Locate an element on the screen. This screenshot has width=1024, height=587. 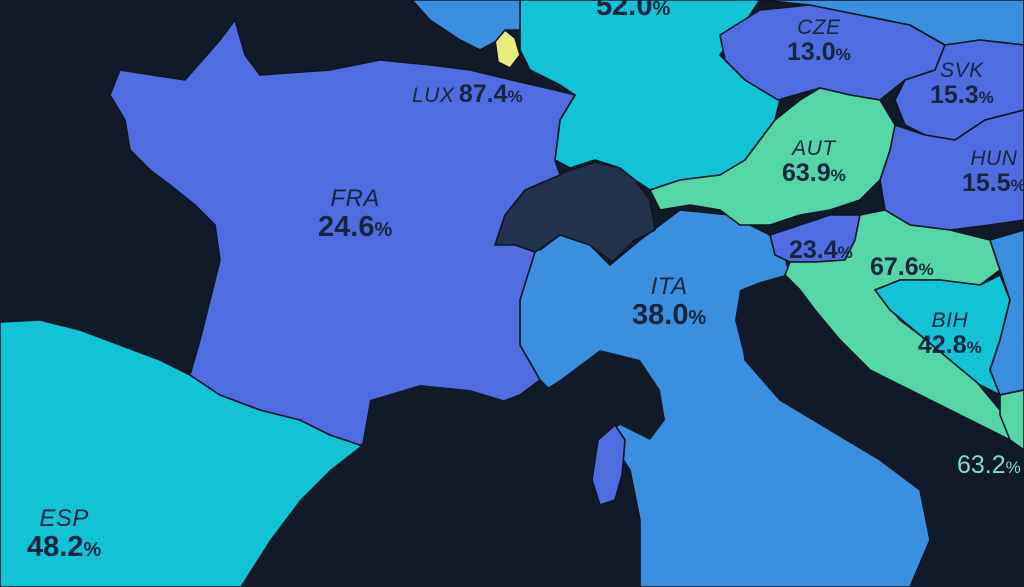
label-esp: ESP 48.2% is located at coordinates (64, 534).